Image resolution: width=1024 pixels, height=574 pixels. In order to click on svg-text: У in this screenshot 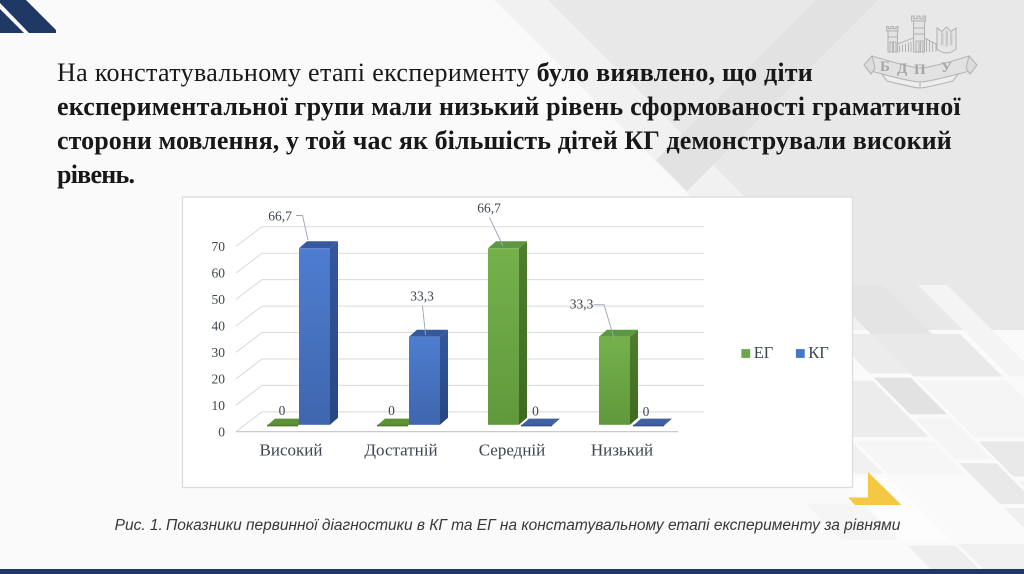, I will do `click(946, 68)`.